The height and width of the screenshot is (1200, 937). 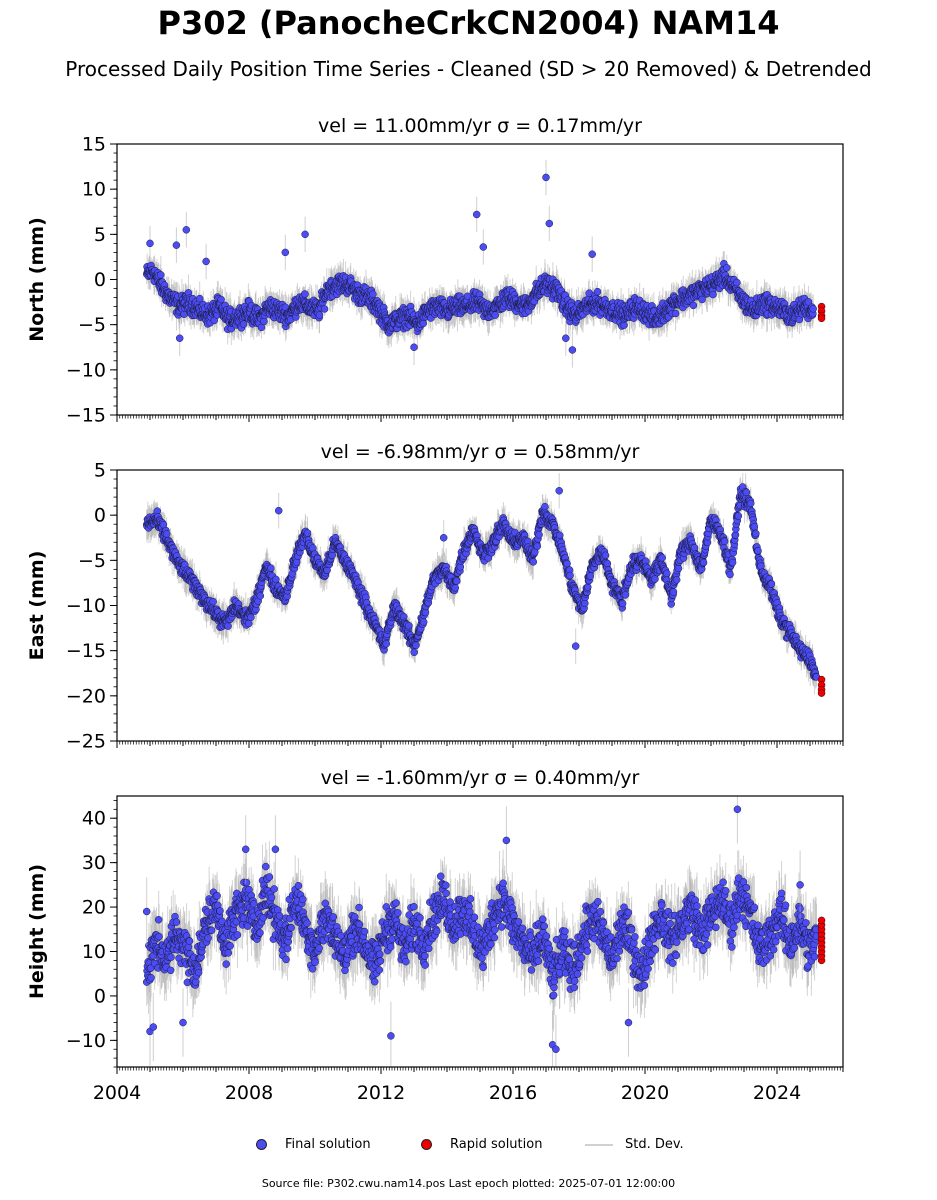 I want to click on y-tick-label: 15, so click(x=94, y=145).